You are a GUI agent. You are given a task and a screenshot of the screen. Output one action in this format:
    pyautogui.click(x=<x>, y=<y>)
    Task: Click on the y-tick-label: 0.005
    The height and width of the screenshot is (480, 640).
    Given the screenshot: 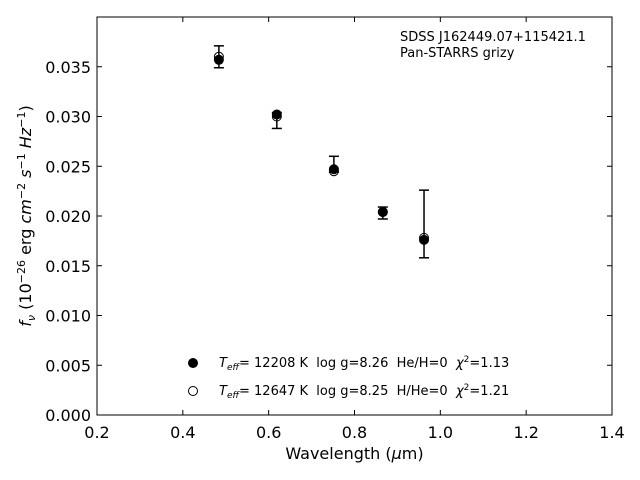 What is the action you would take?
    pyautogui.click(x=68, y=365)
    